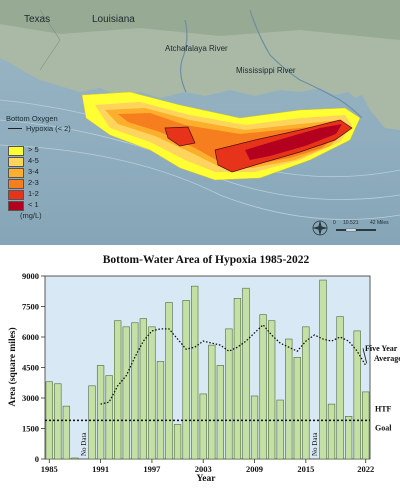 The height and width of the screenshot is (492, 400). Describe the element at coordinates (305, 469) in the screenshot. I see `x-tick-label: 2015` at that location.